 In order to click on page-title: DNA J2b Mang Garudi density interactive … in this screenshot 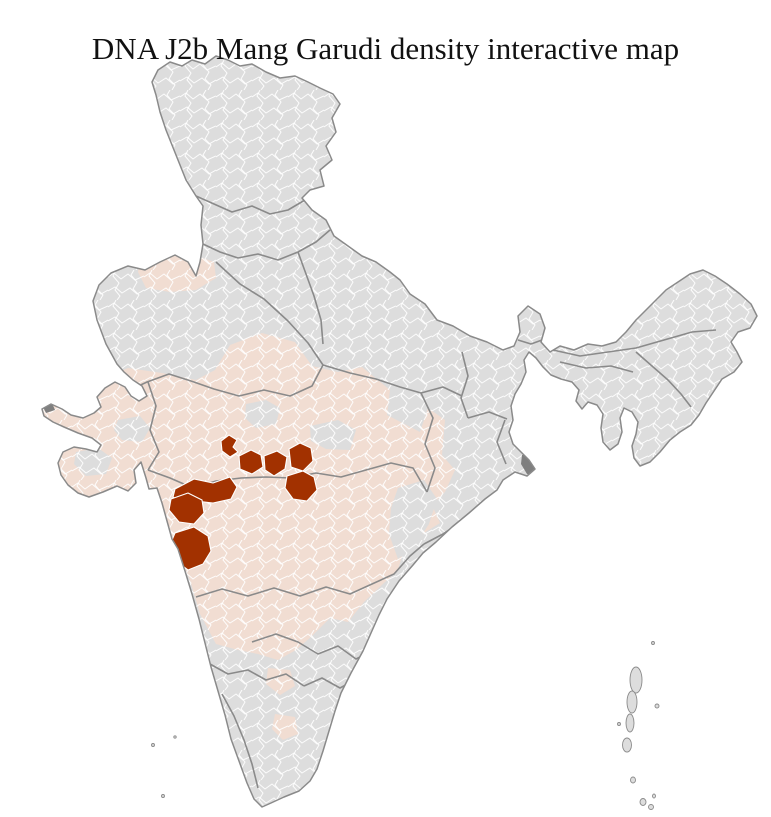, I will do `click(385, 48)`.